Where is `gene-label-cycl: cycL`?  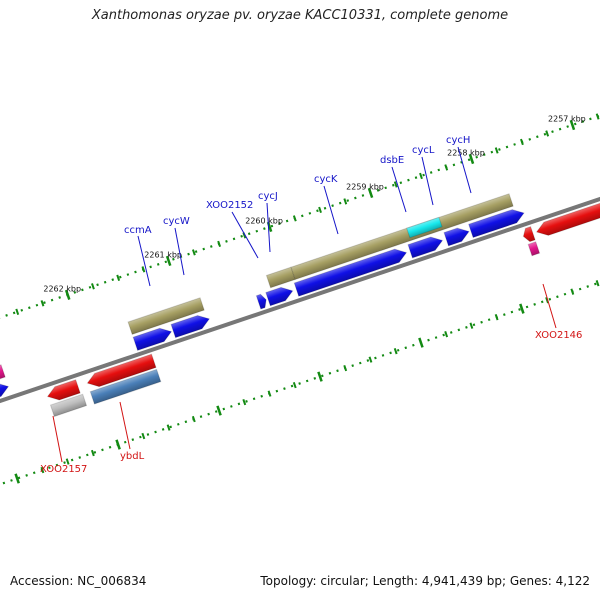 gene-label-cycl: cycL is located at coordinates (423, 150).